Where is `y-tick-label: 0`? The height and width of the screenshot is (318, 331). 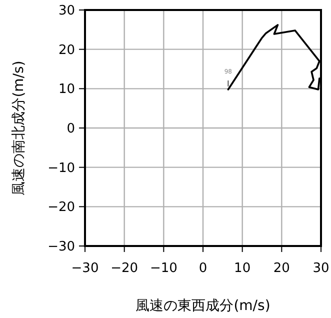
y-tick-label: 0 is located at coordinates (70, 129).